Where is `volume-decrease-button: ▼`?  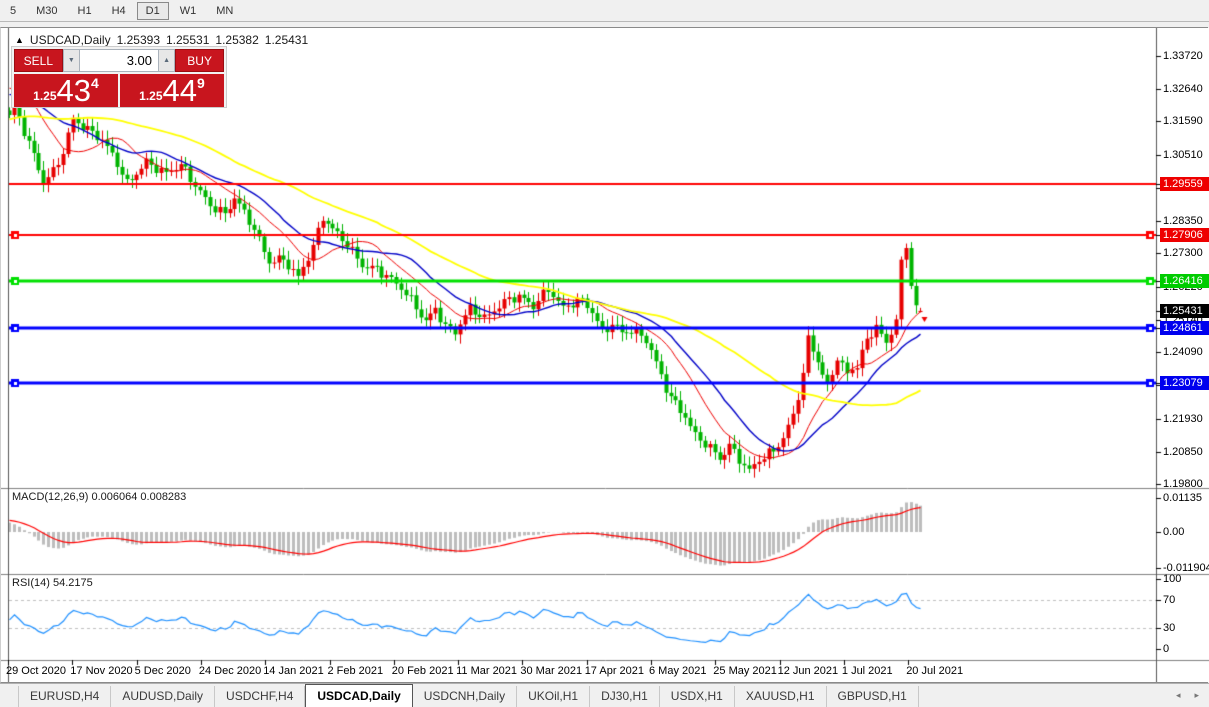 volume-decrease-button: ▼ is located at coordinates (71, 60).